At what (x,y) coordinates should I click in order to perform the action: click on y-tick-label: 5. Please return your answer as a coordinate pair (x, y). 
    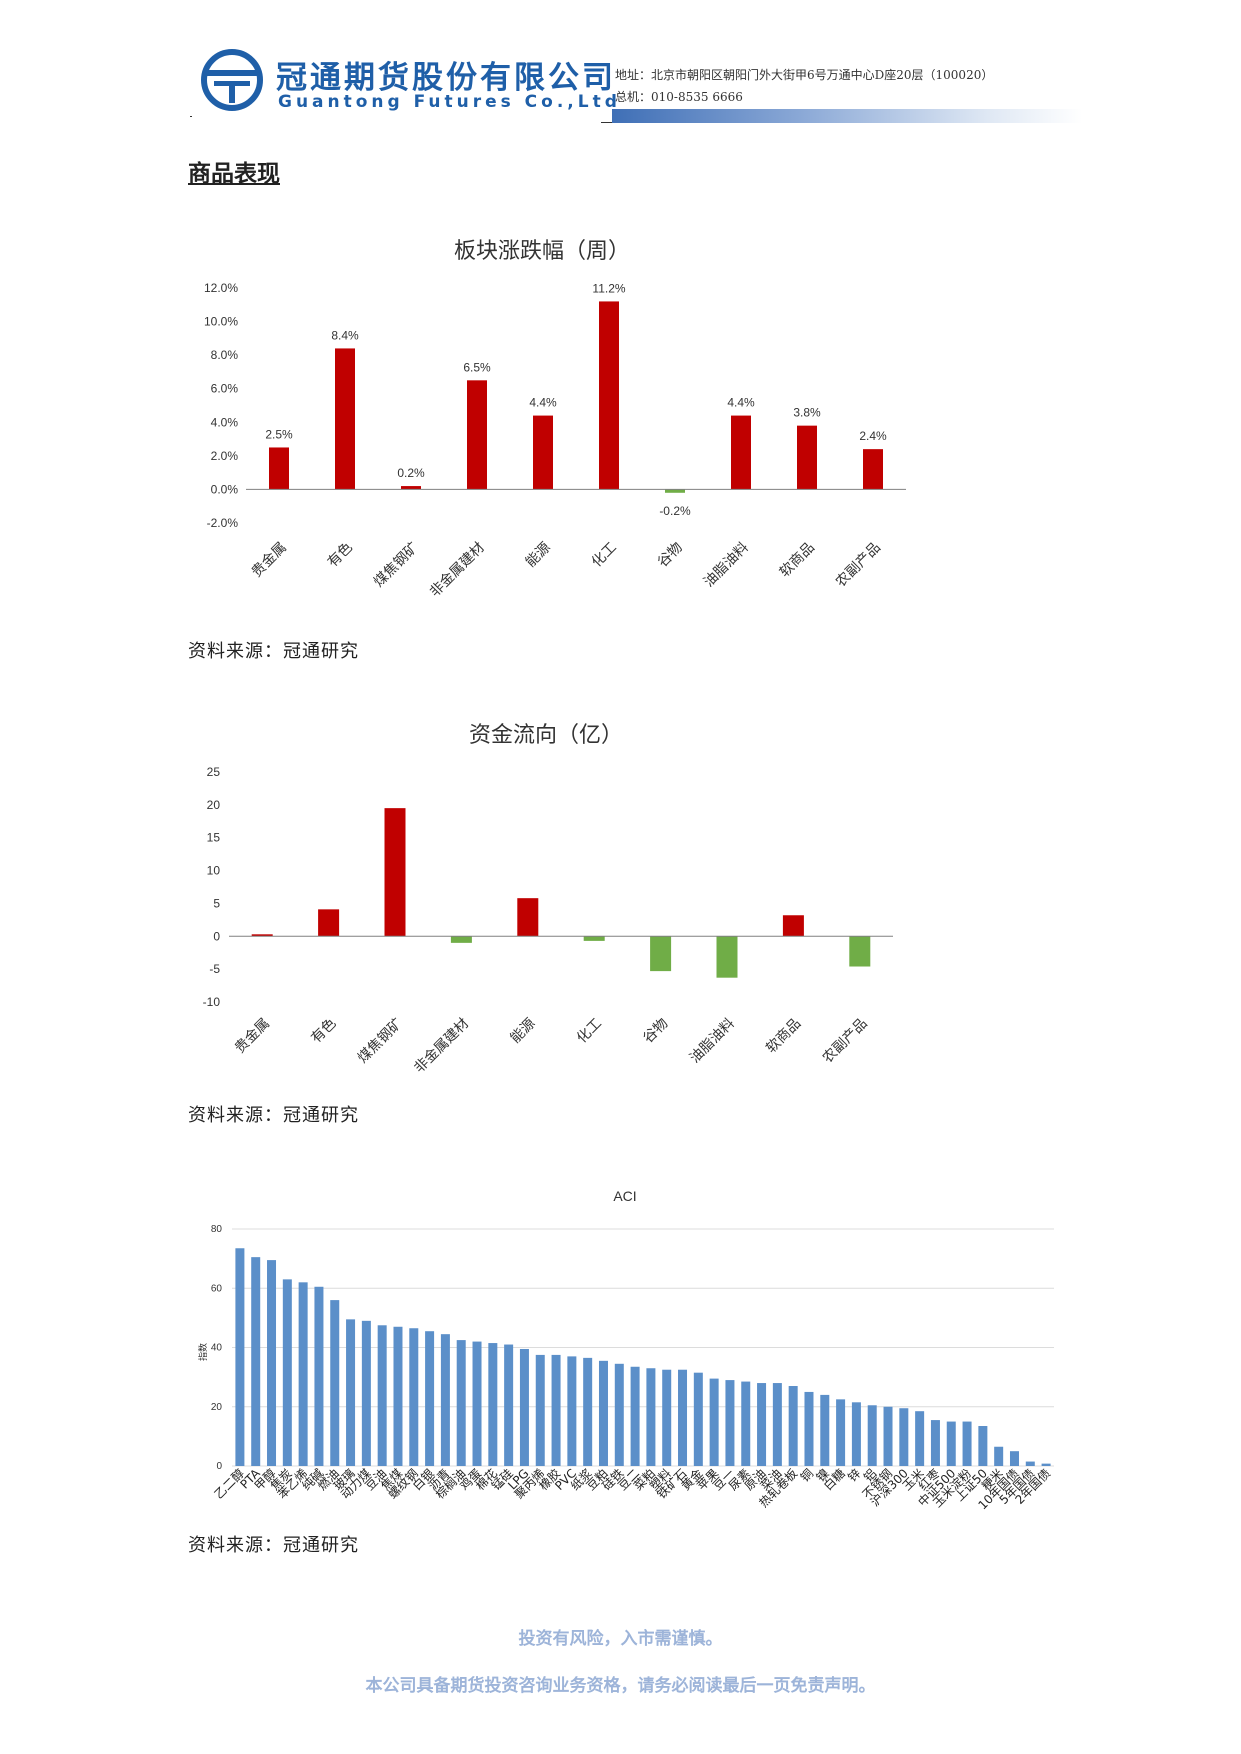
    Looking at the image, I should click on (216, 903).